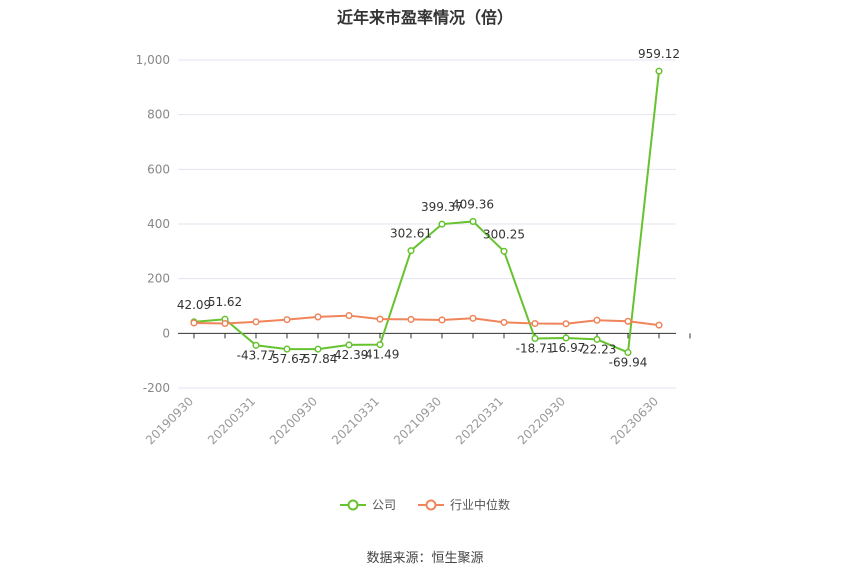 The height and width of the screenshot is (574, 850). I want to click on legend: 公司 行业中位数, so click(425, 504).